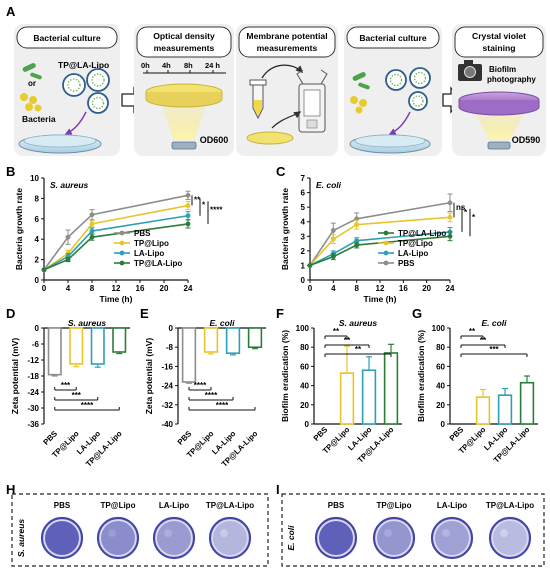  I want to click on x-axis-title-b: Time (h), so click(116, 299).